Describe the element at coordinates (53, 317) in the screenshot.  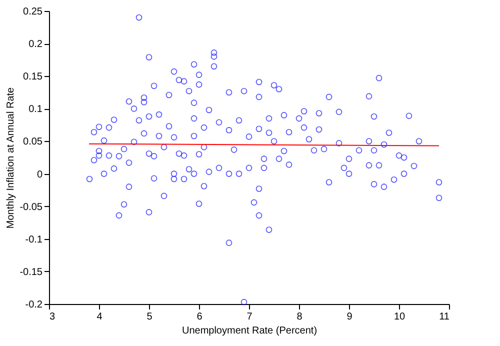
I see `x-tick-label: 3` at that location.